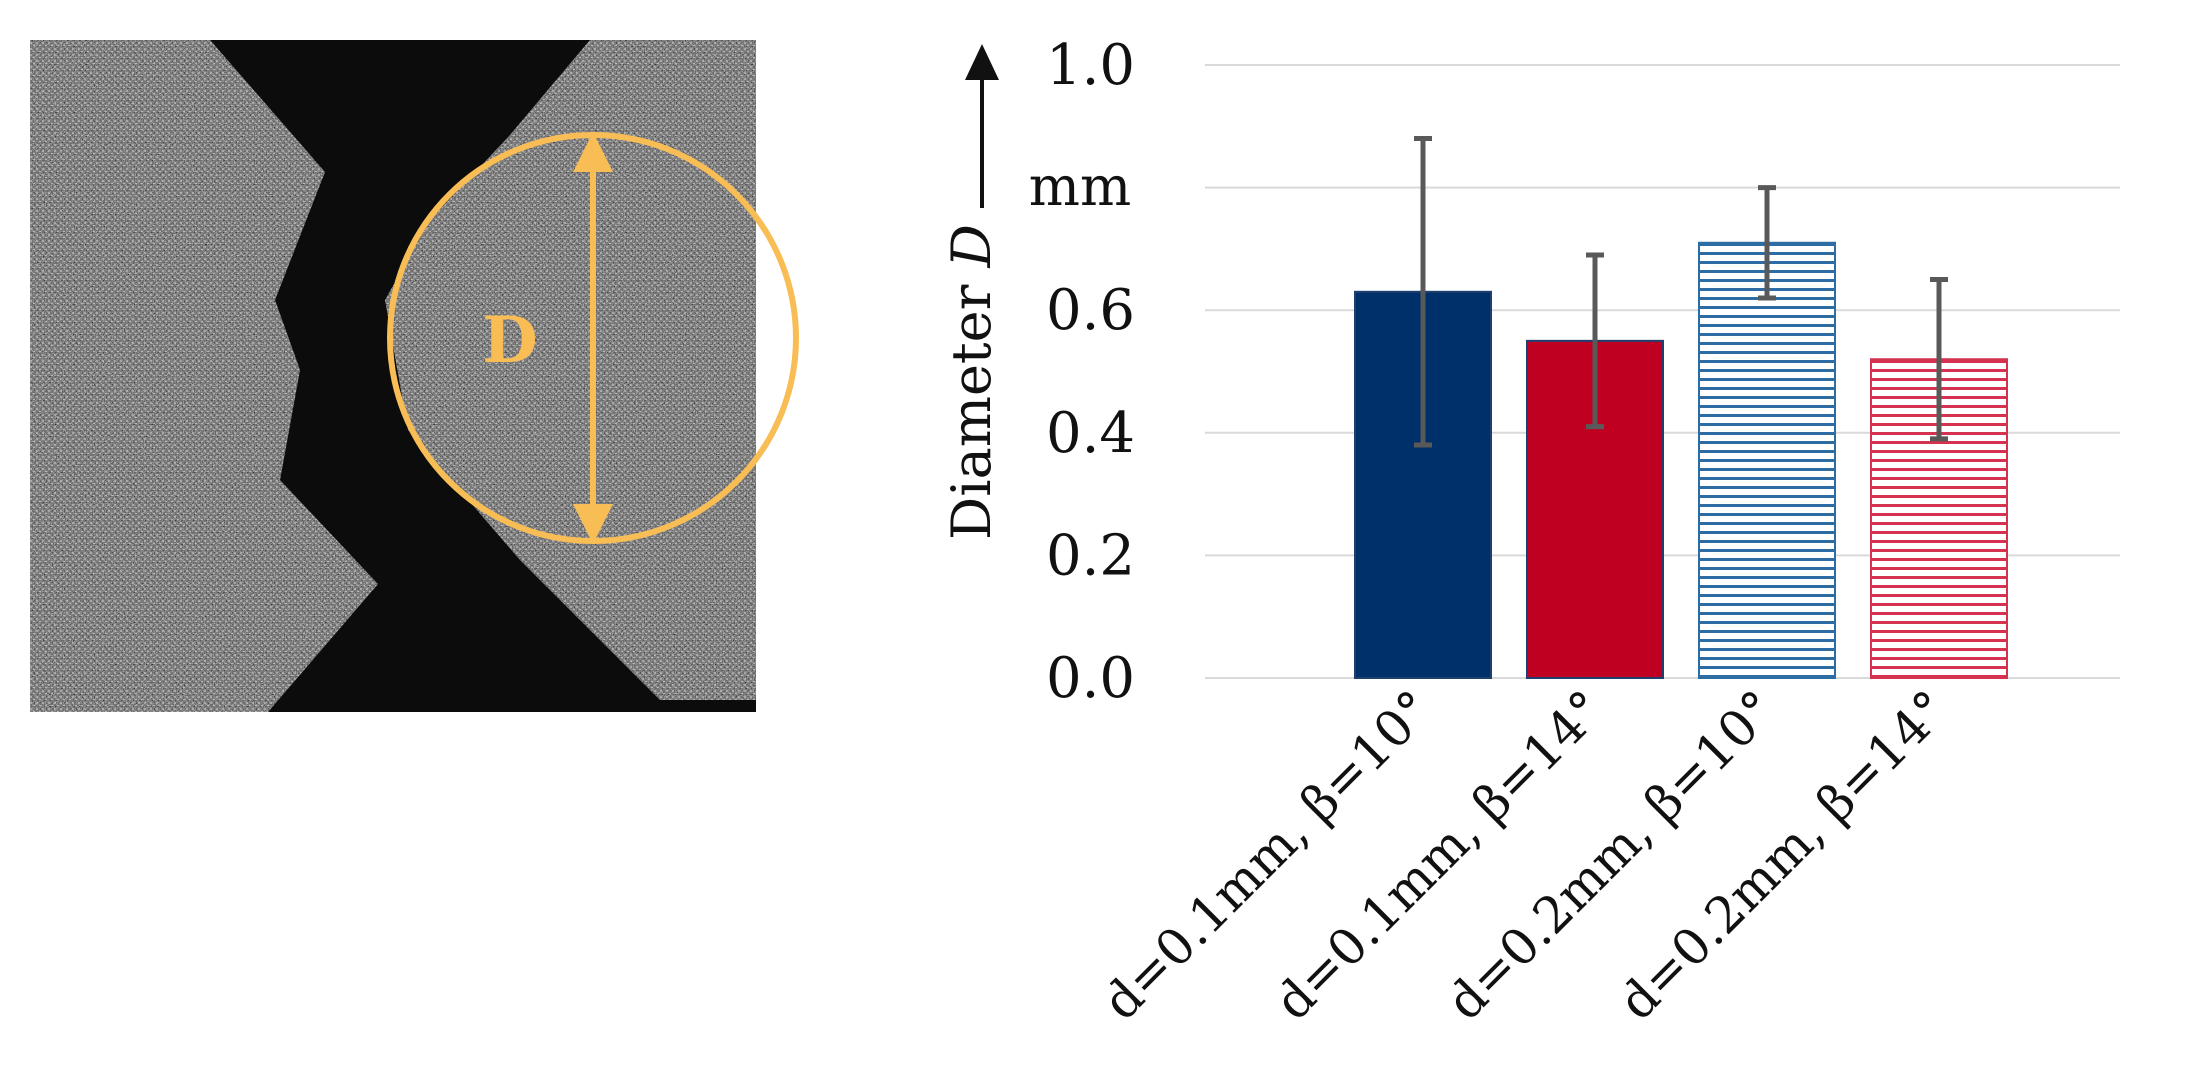 This screenshot has width=2187, height=1069. What do you see at coordinates (1090, 678) in the screenshot?
I see `y-tick-label: 0.0` at bounding box center [1090, 678].